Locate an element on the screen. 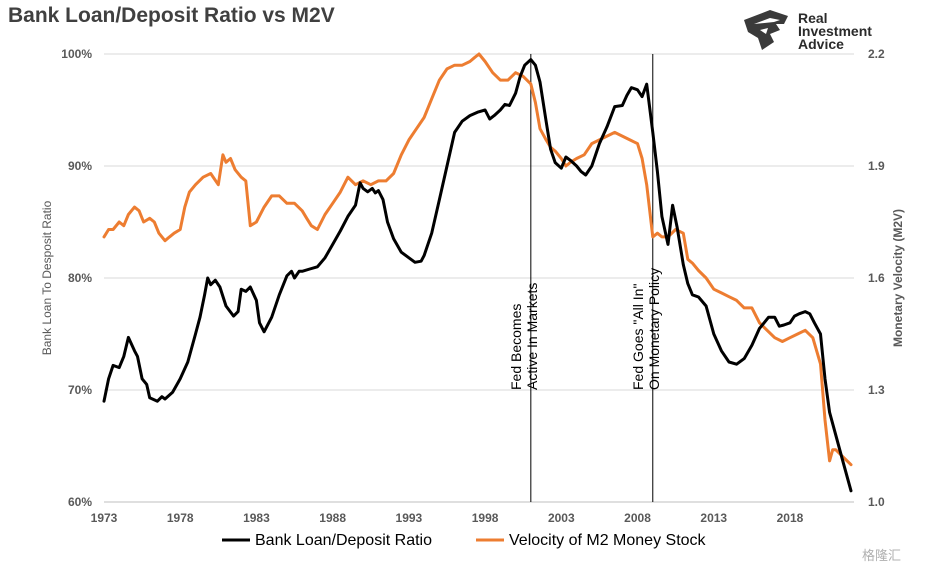  y-left-tick-label: 90% is located at coordinates (80, 166).